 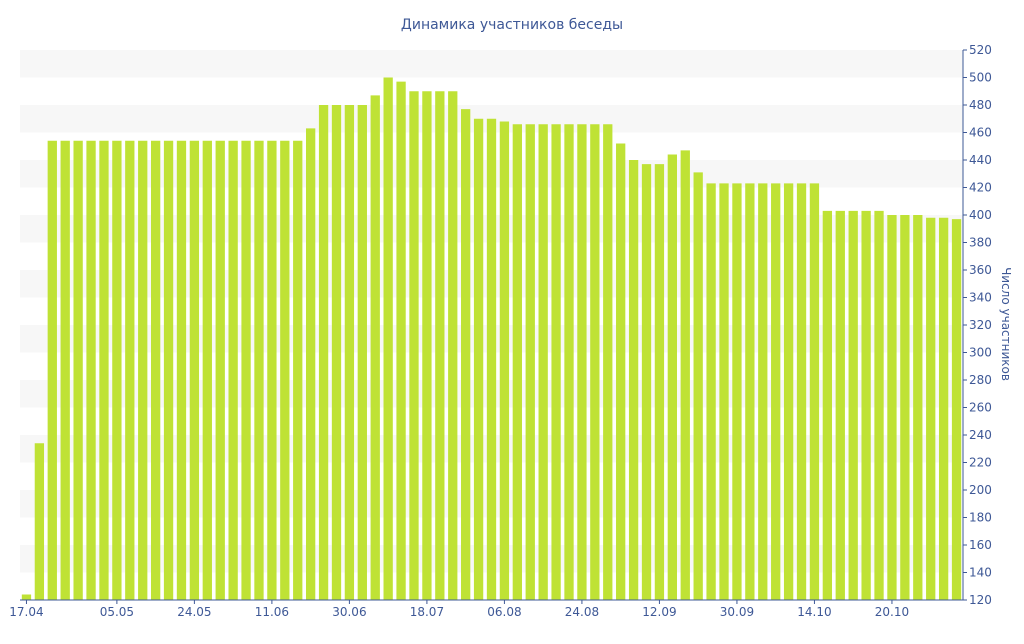 I want to click on y-tick-label: 520, so click(x=980, y=50).